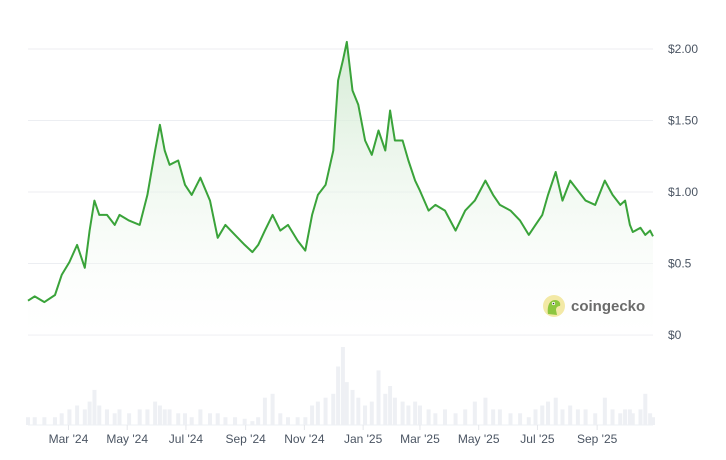  I want to click on y-tick-label: $0, so click(675, 335).